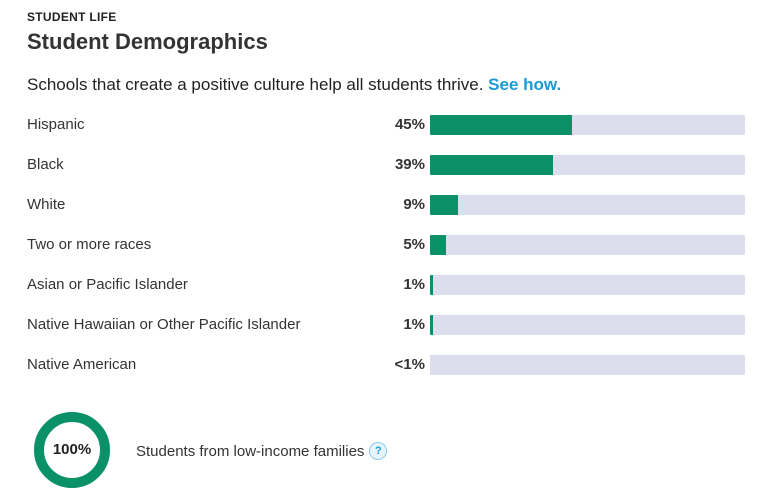  I want to click on donut-chart, so click(72, 450).